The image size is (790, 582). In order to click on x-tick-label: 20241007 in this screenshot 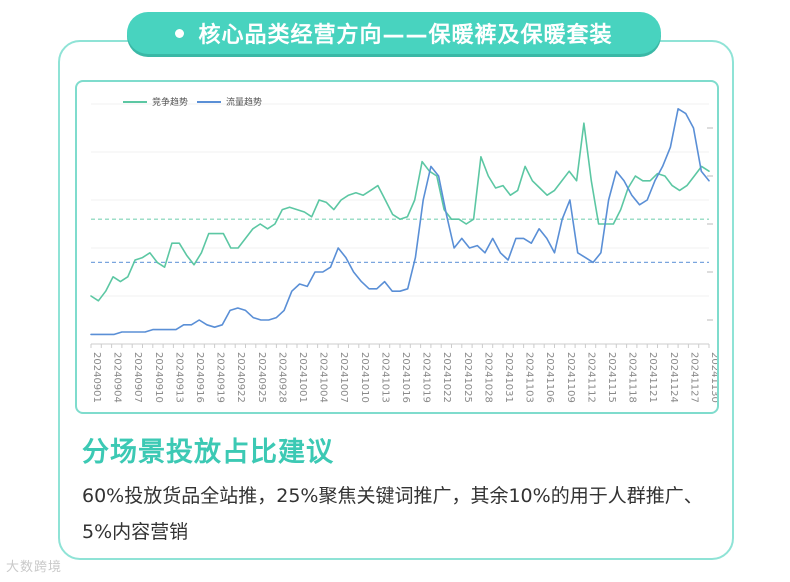, I will do `click(343, 377)`.